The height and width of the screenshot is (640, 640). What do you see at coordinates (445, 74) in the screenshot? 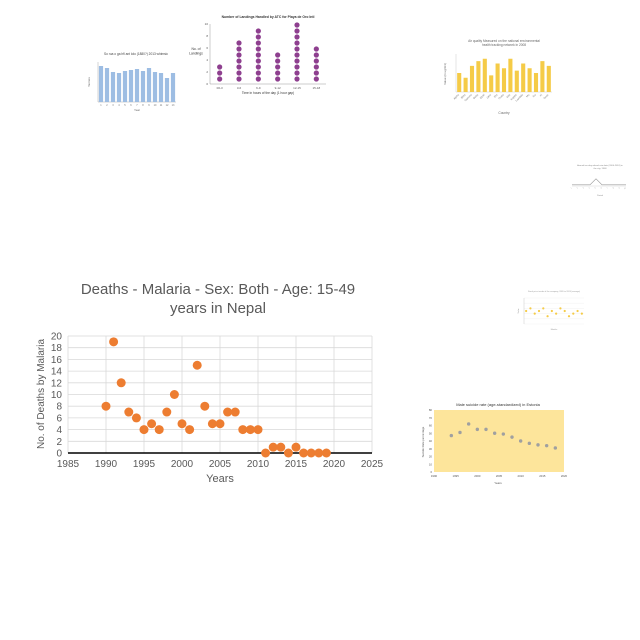
I see `y-axis-label: Value (in ug/m3)` at bounding box center [445, 74].